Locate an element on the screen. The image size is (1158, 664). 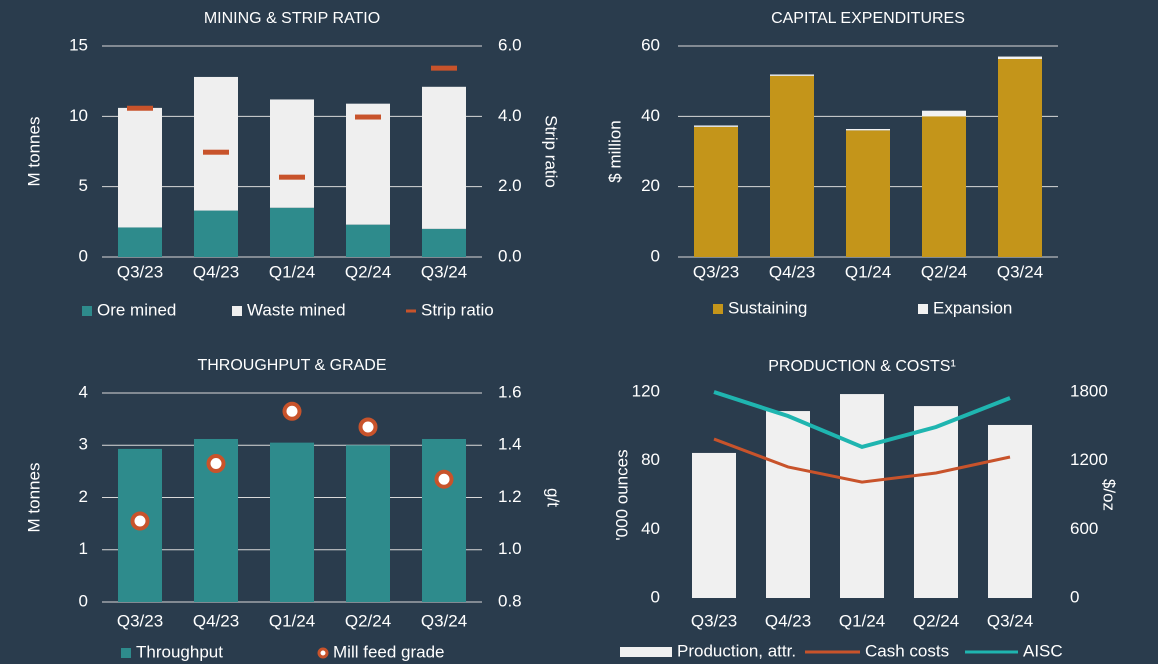
chart-title: PRODUCTION & COSTS¹ is located at coordinates (862, 366).